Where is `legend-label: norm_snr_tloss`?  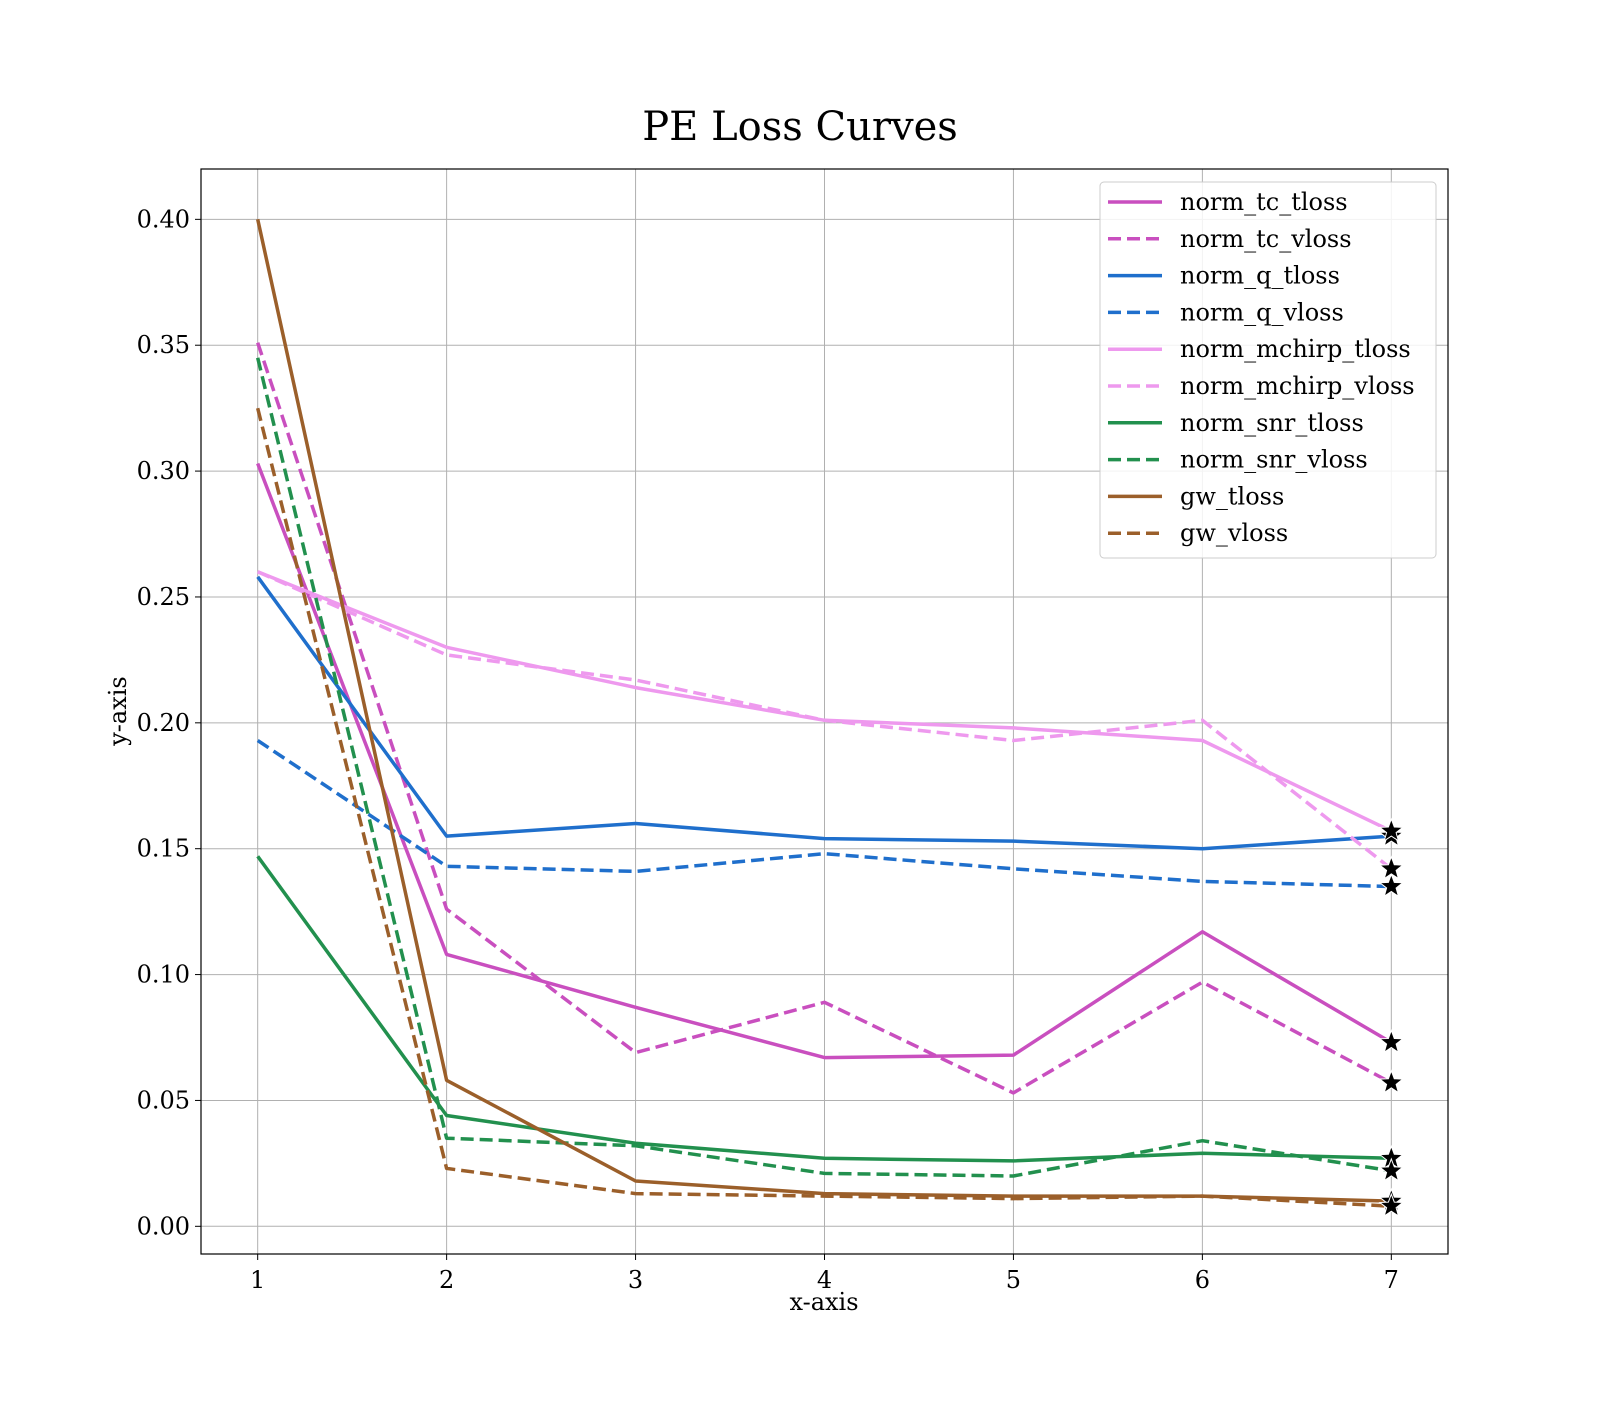 legend-label: norm_snr_tloss is located at coordinates (1272, 423).